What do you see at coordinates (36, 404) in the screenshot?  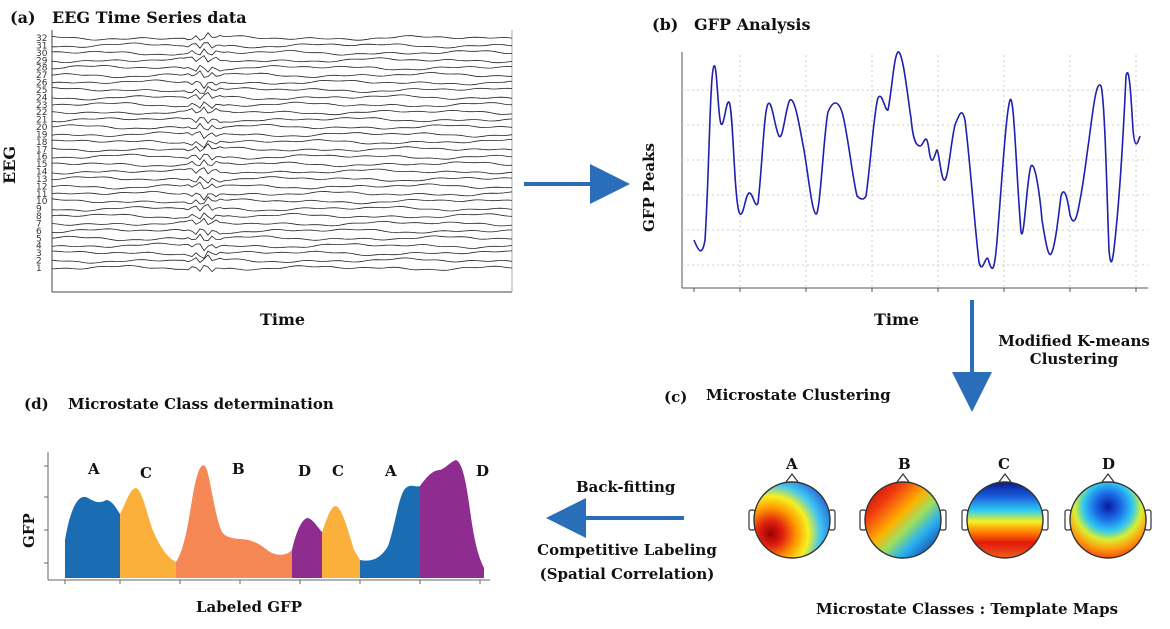 I see `panel-d-label: (d)` at bounding box center [36, 404].